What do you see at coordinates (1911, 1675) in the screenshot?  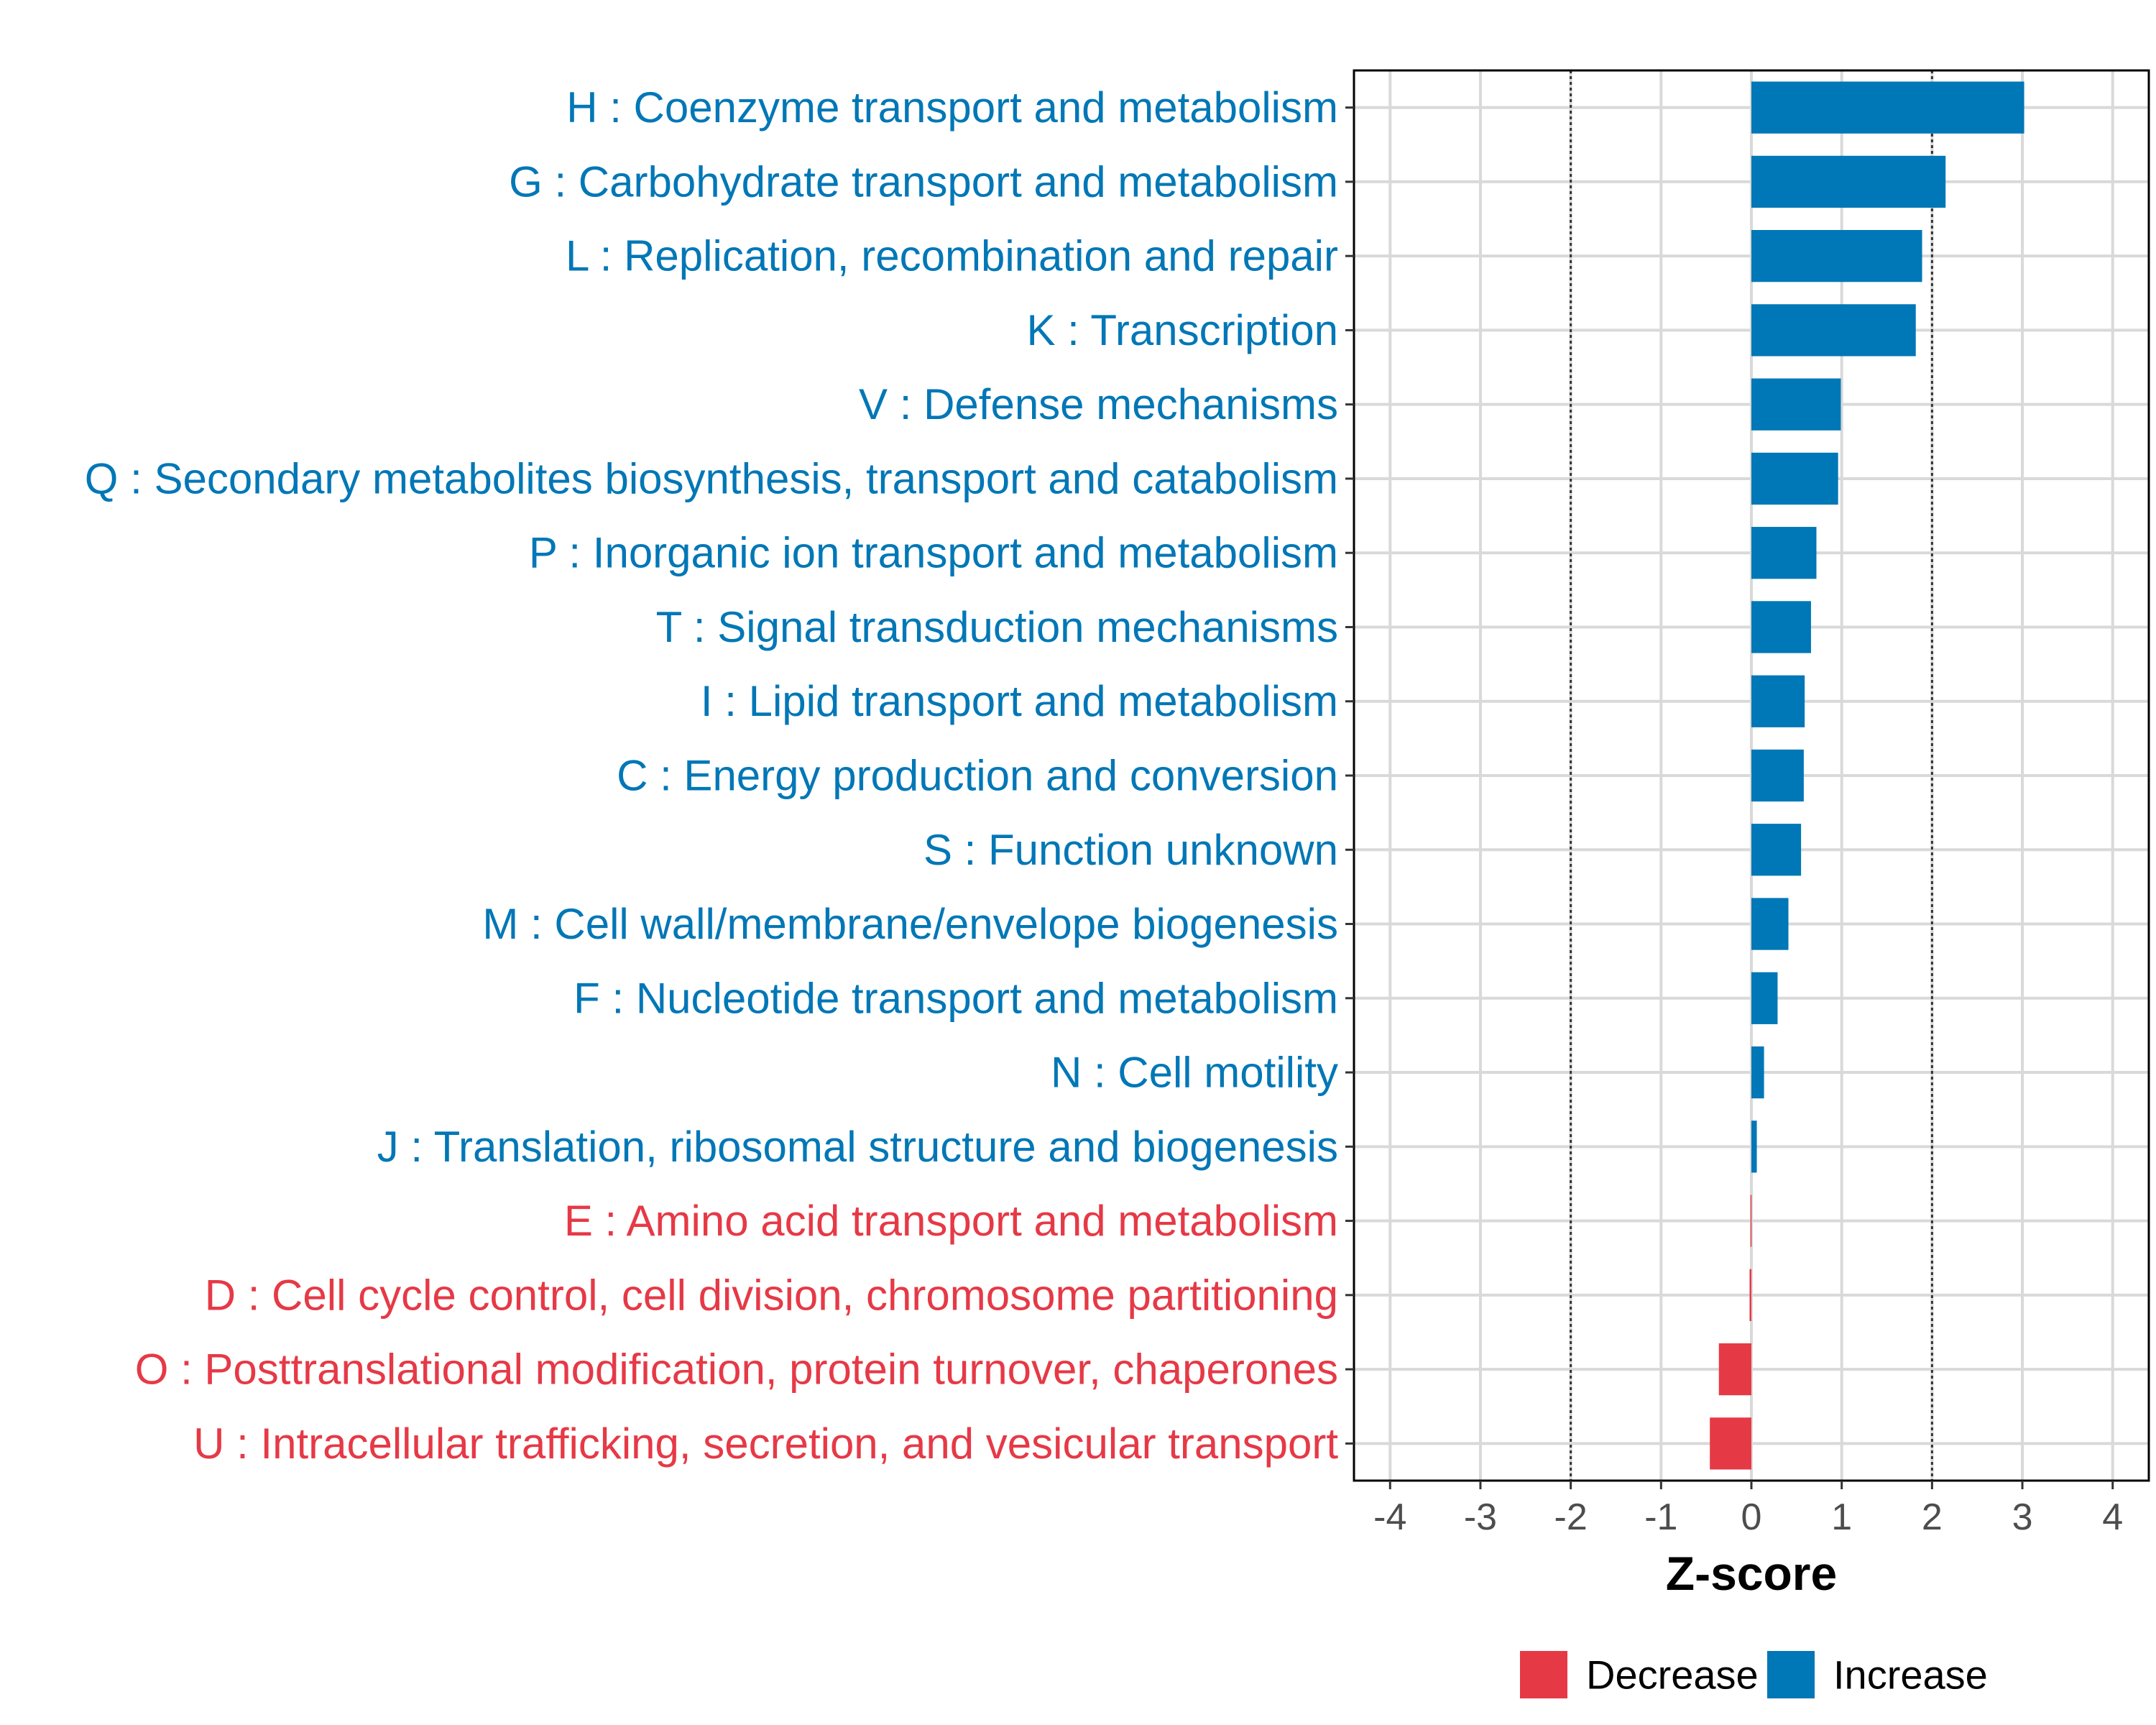 I see `legend-label: Increase` at bounding box center [1911, 1675].